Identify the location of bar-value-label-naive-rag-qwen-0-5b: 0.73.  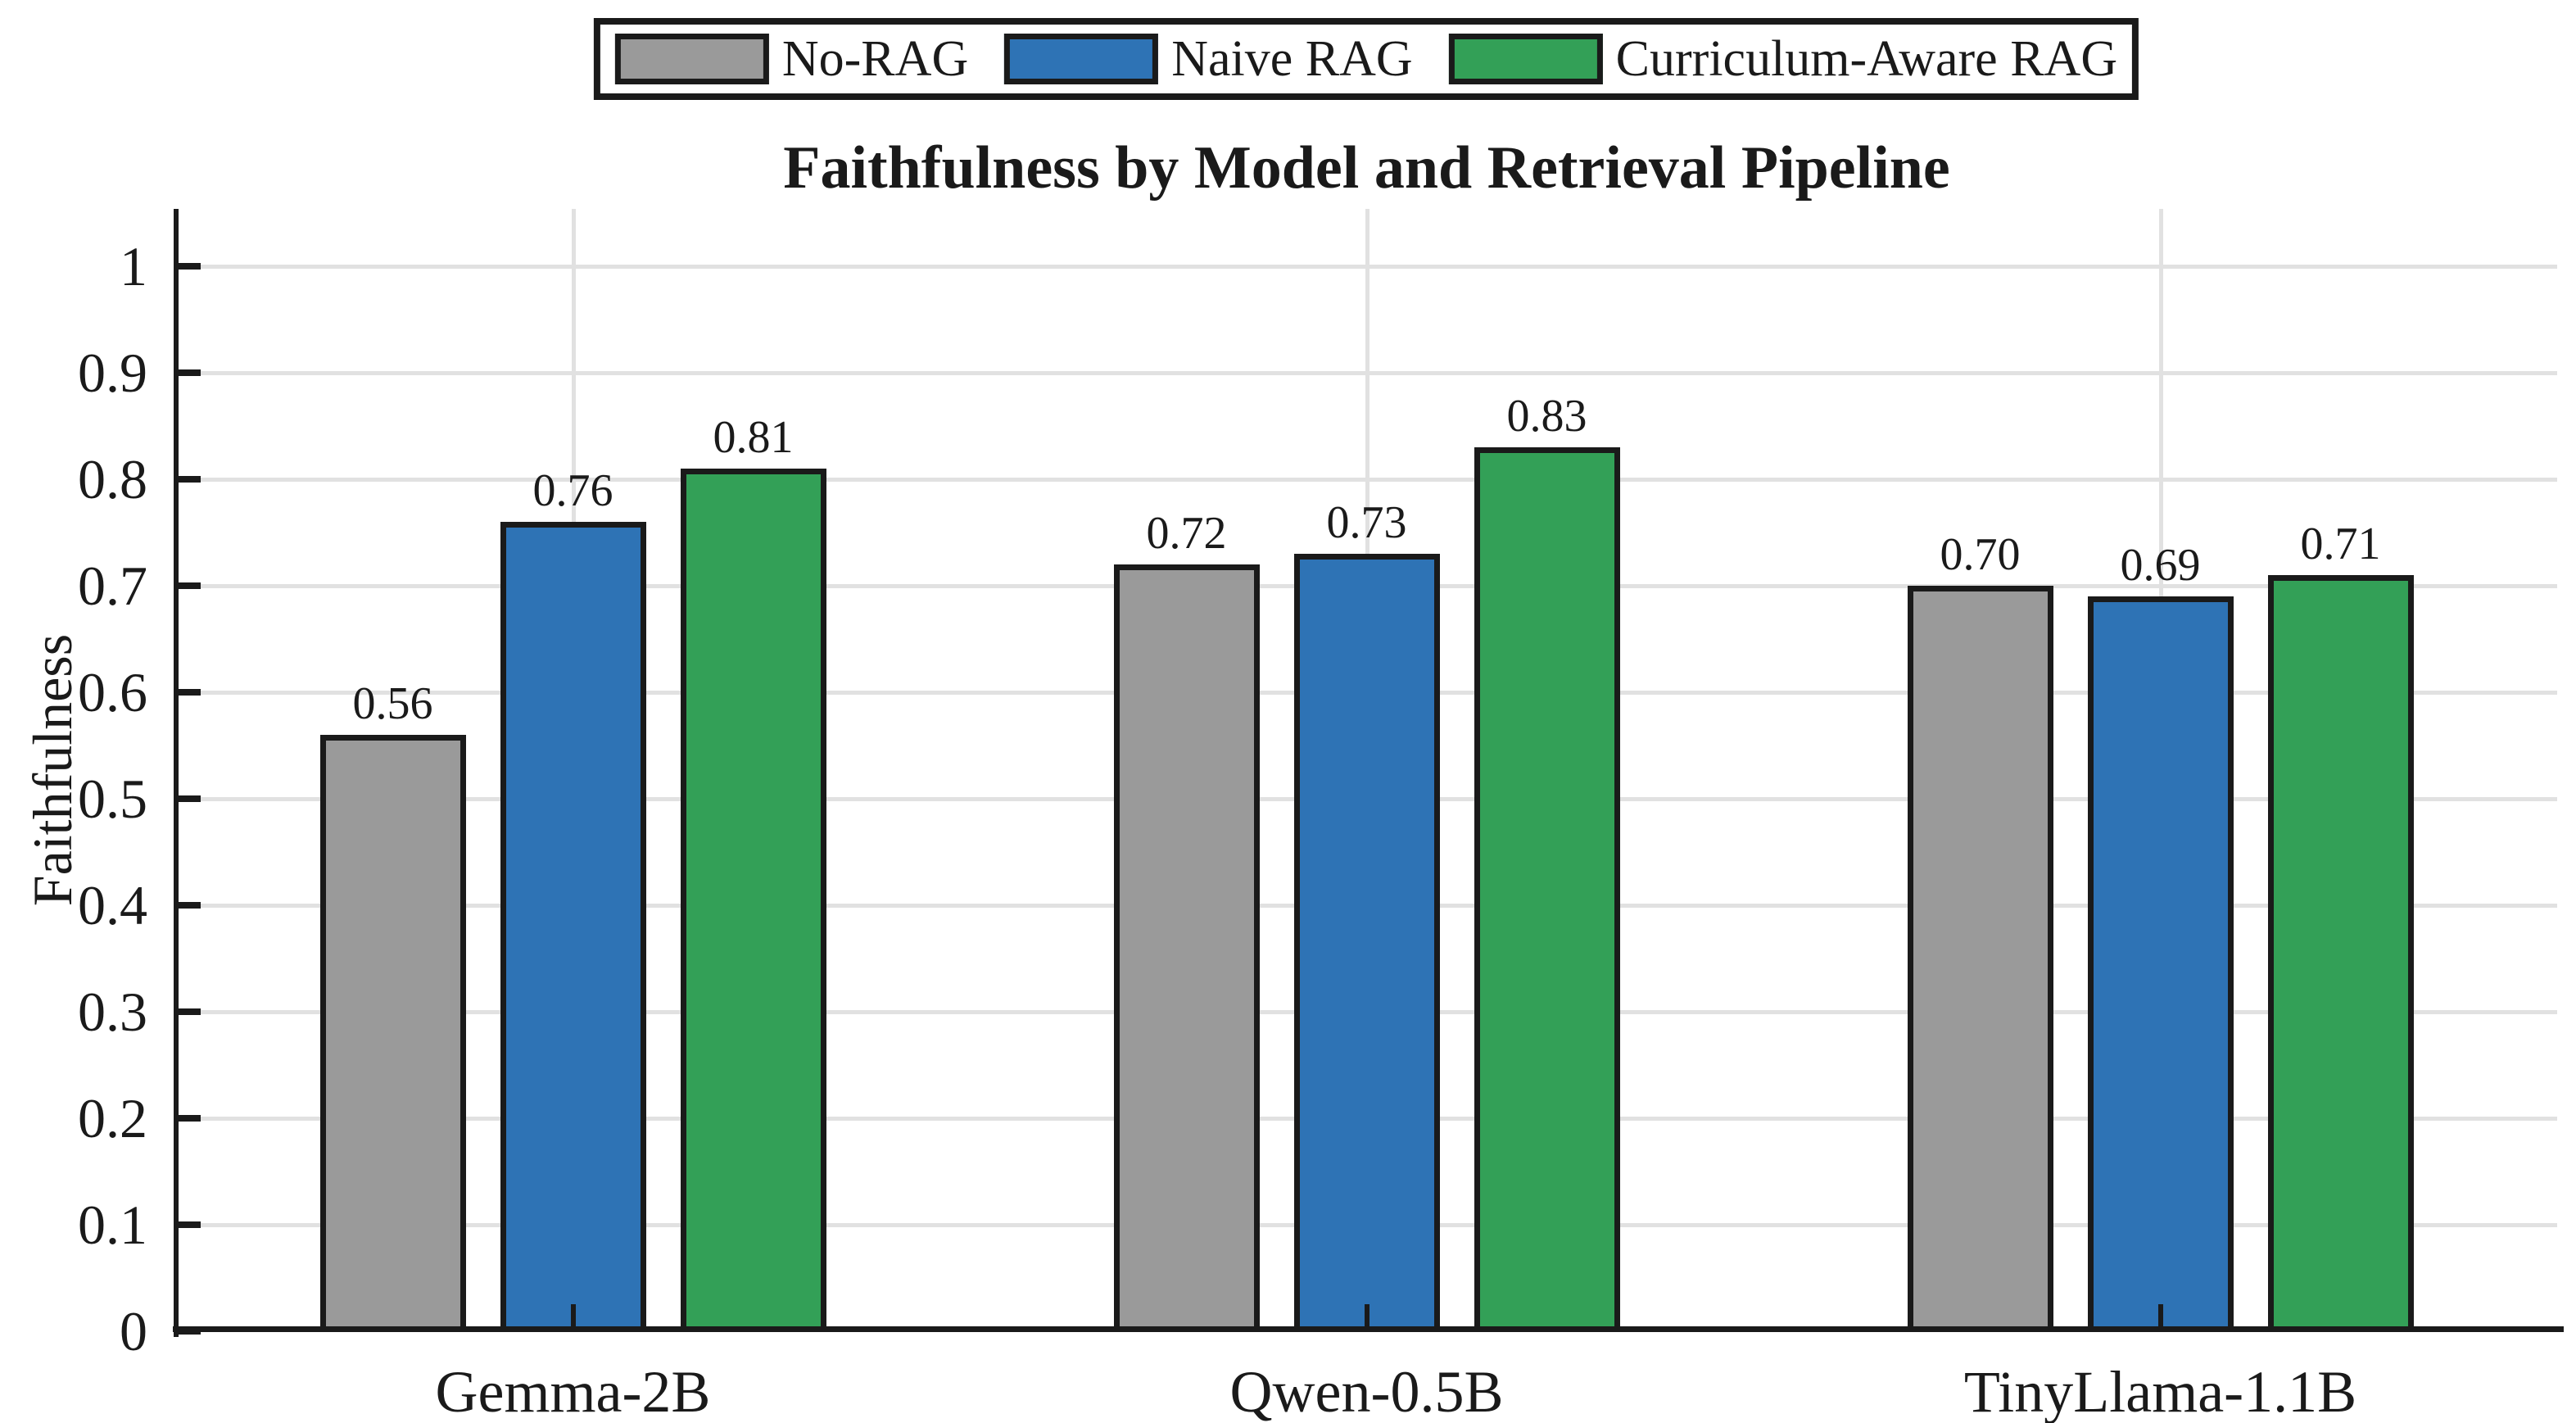
(1366, 522).